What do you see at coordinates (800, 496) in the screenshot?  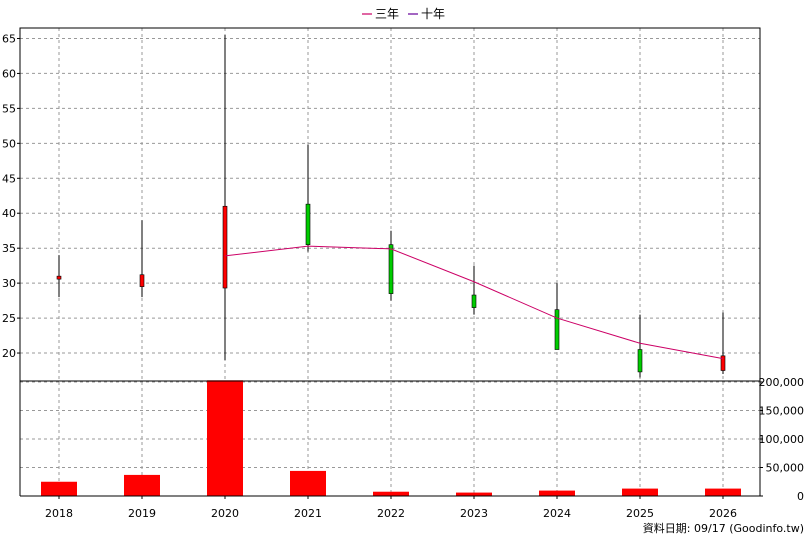 I see `volume-tick-label: 0` at bounding box center [800, 496].